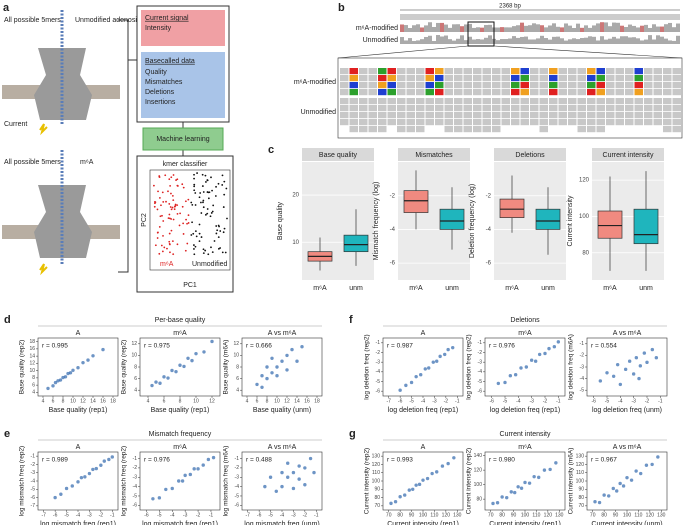 The height and width of the screenshot is (525, 685). Describe the element at coordinates (282, 481) in the screenshot. I see `plot-frame` at that location.